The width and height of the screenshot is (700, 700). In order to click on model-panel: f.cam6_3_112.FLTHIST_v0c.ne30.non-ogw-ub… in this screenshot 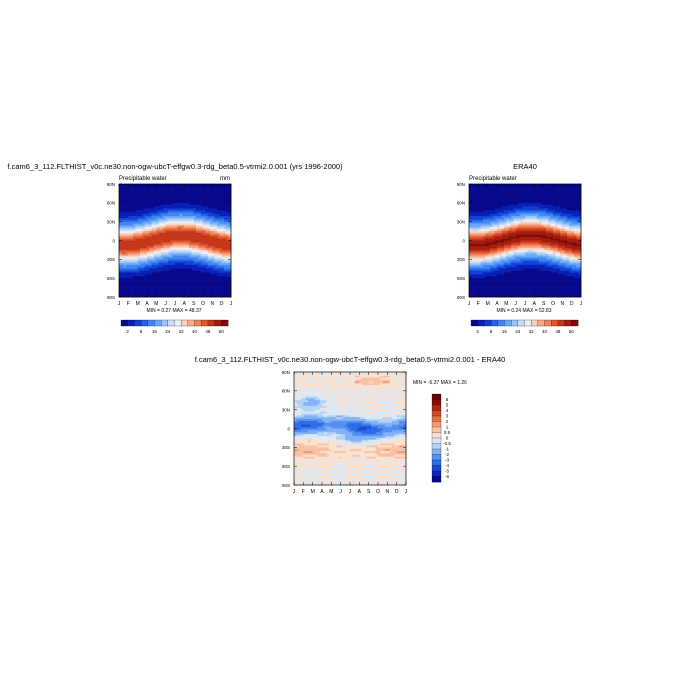, I will do `click(175, 248)`.